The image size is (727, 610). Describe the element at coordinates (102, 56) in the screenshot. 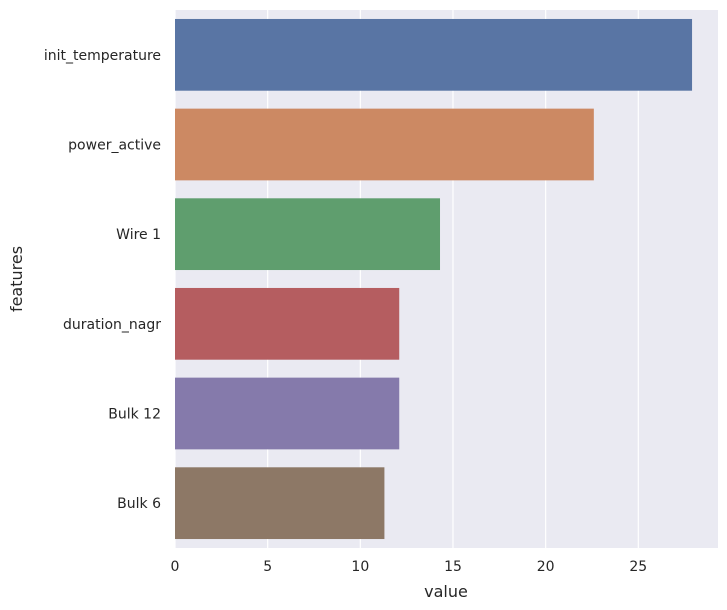

I see `y-category-label: init_temperature` at that location.